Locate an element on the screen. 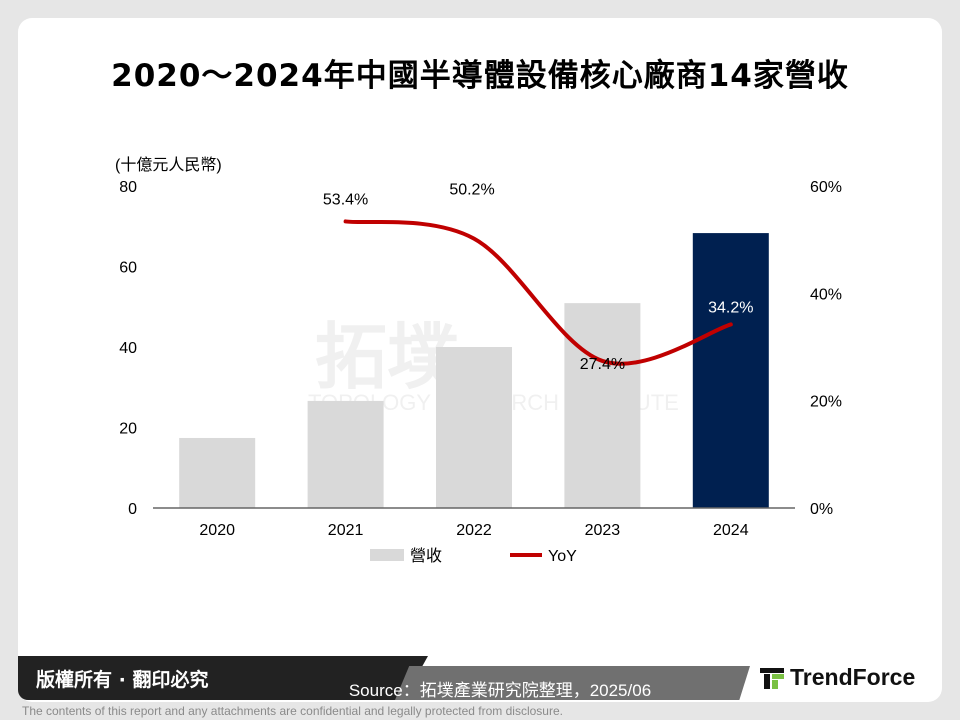 The width and height of the screenshot is (960, 720). trendforce-logo-text: TrendForce is located at coordinates (853, 677).